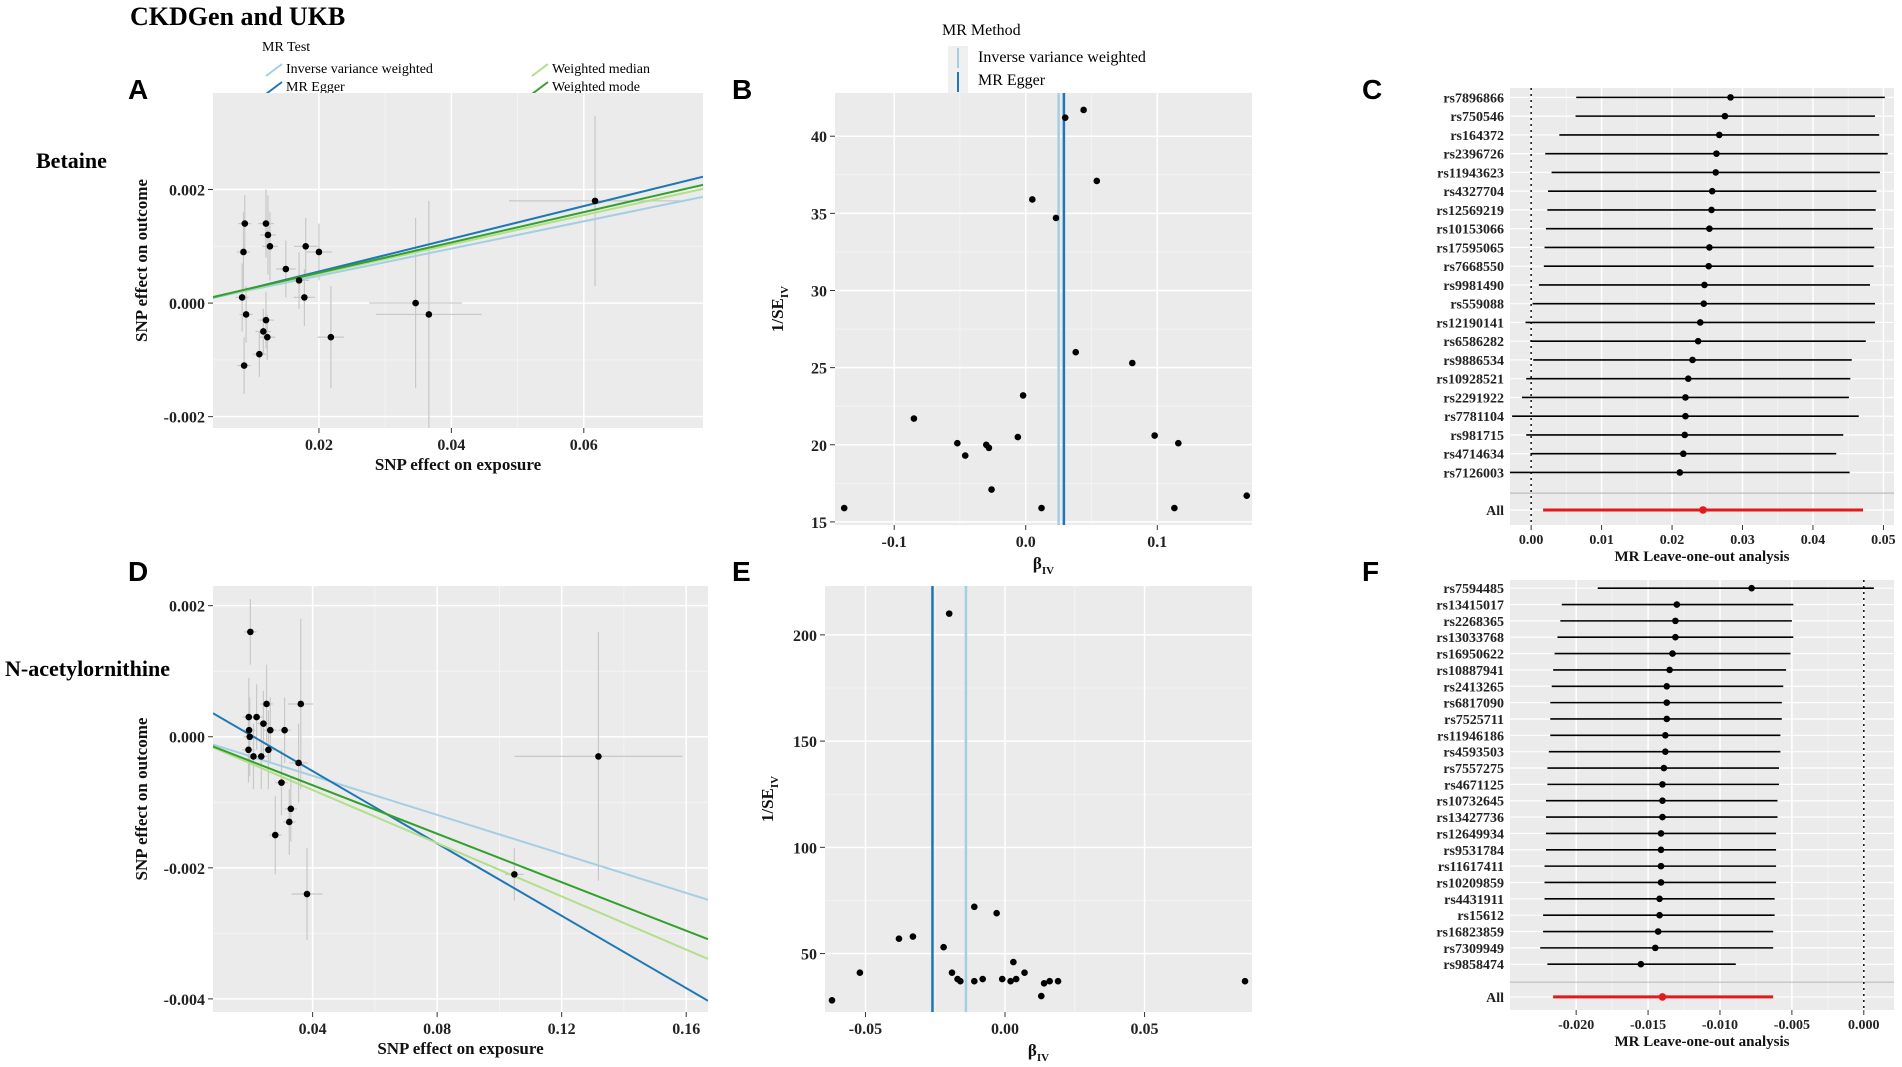  I want to click on snp-label: rs2396726, so click(1473, 155).